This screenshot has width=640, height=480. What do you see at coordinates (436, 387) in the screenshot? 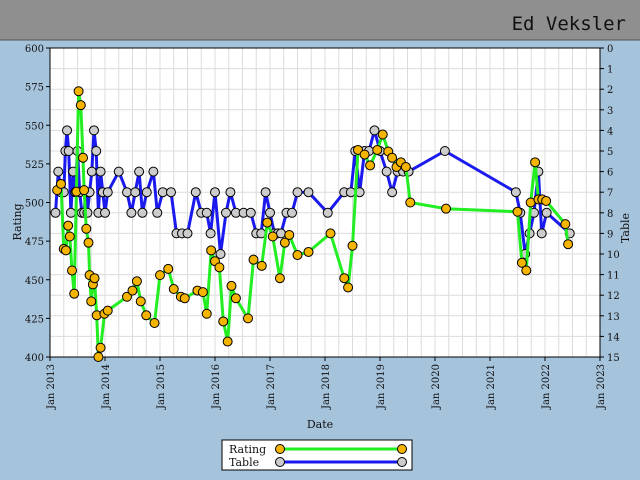
I see `x-tick-label: Jan 2020` at bounding box center [436, 387].